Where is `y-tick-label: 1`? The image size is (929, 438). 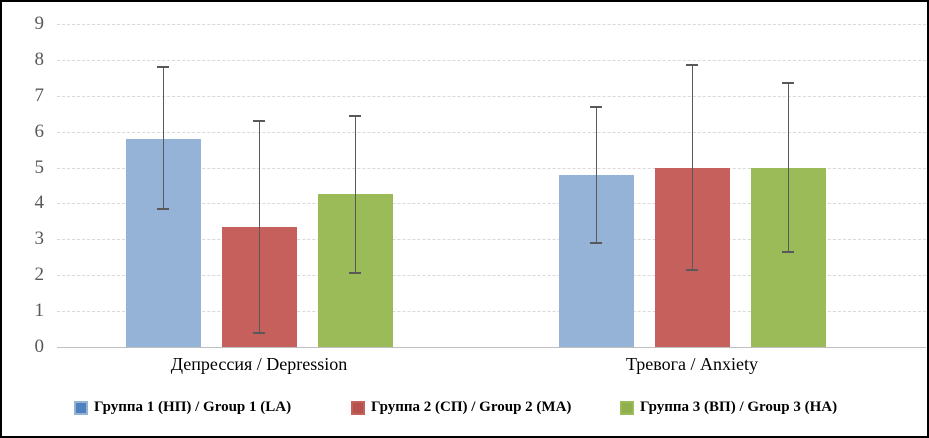
y-tick-label: 1 is located at coordinates (39, 311).